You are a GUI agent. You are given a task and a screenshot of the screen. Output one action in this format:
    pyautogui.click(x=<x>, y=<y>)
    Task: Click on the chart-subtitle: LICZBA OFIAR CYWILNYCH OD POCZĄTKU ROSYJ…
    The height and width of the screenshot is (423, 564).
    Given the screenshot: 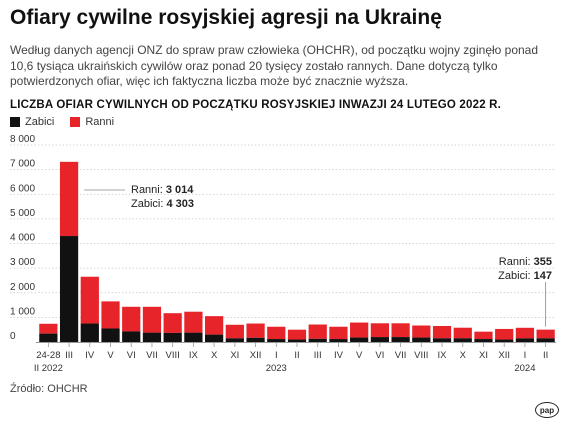 What is the action you would take?
    pyautogui.click(x=256, y=105)
    